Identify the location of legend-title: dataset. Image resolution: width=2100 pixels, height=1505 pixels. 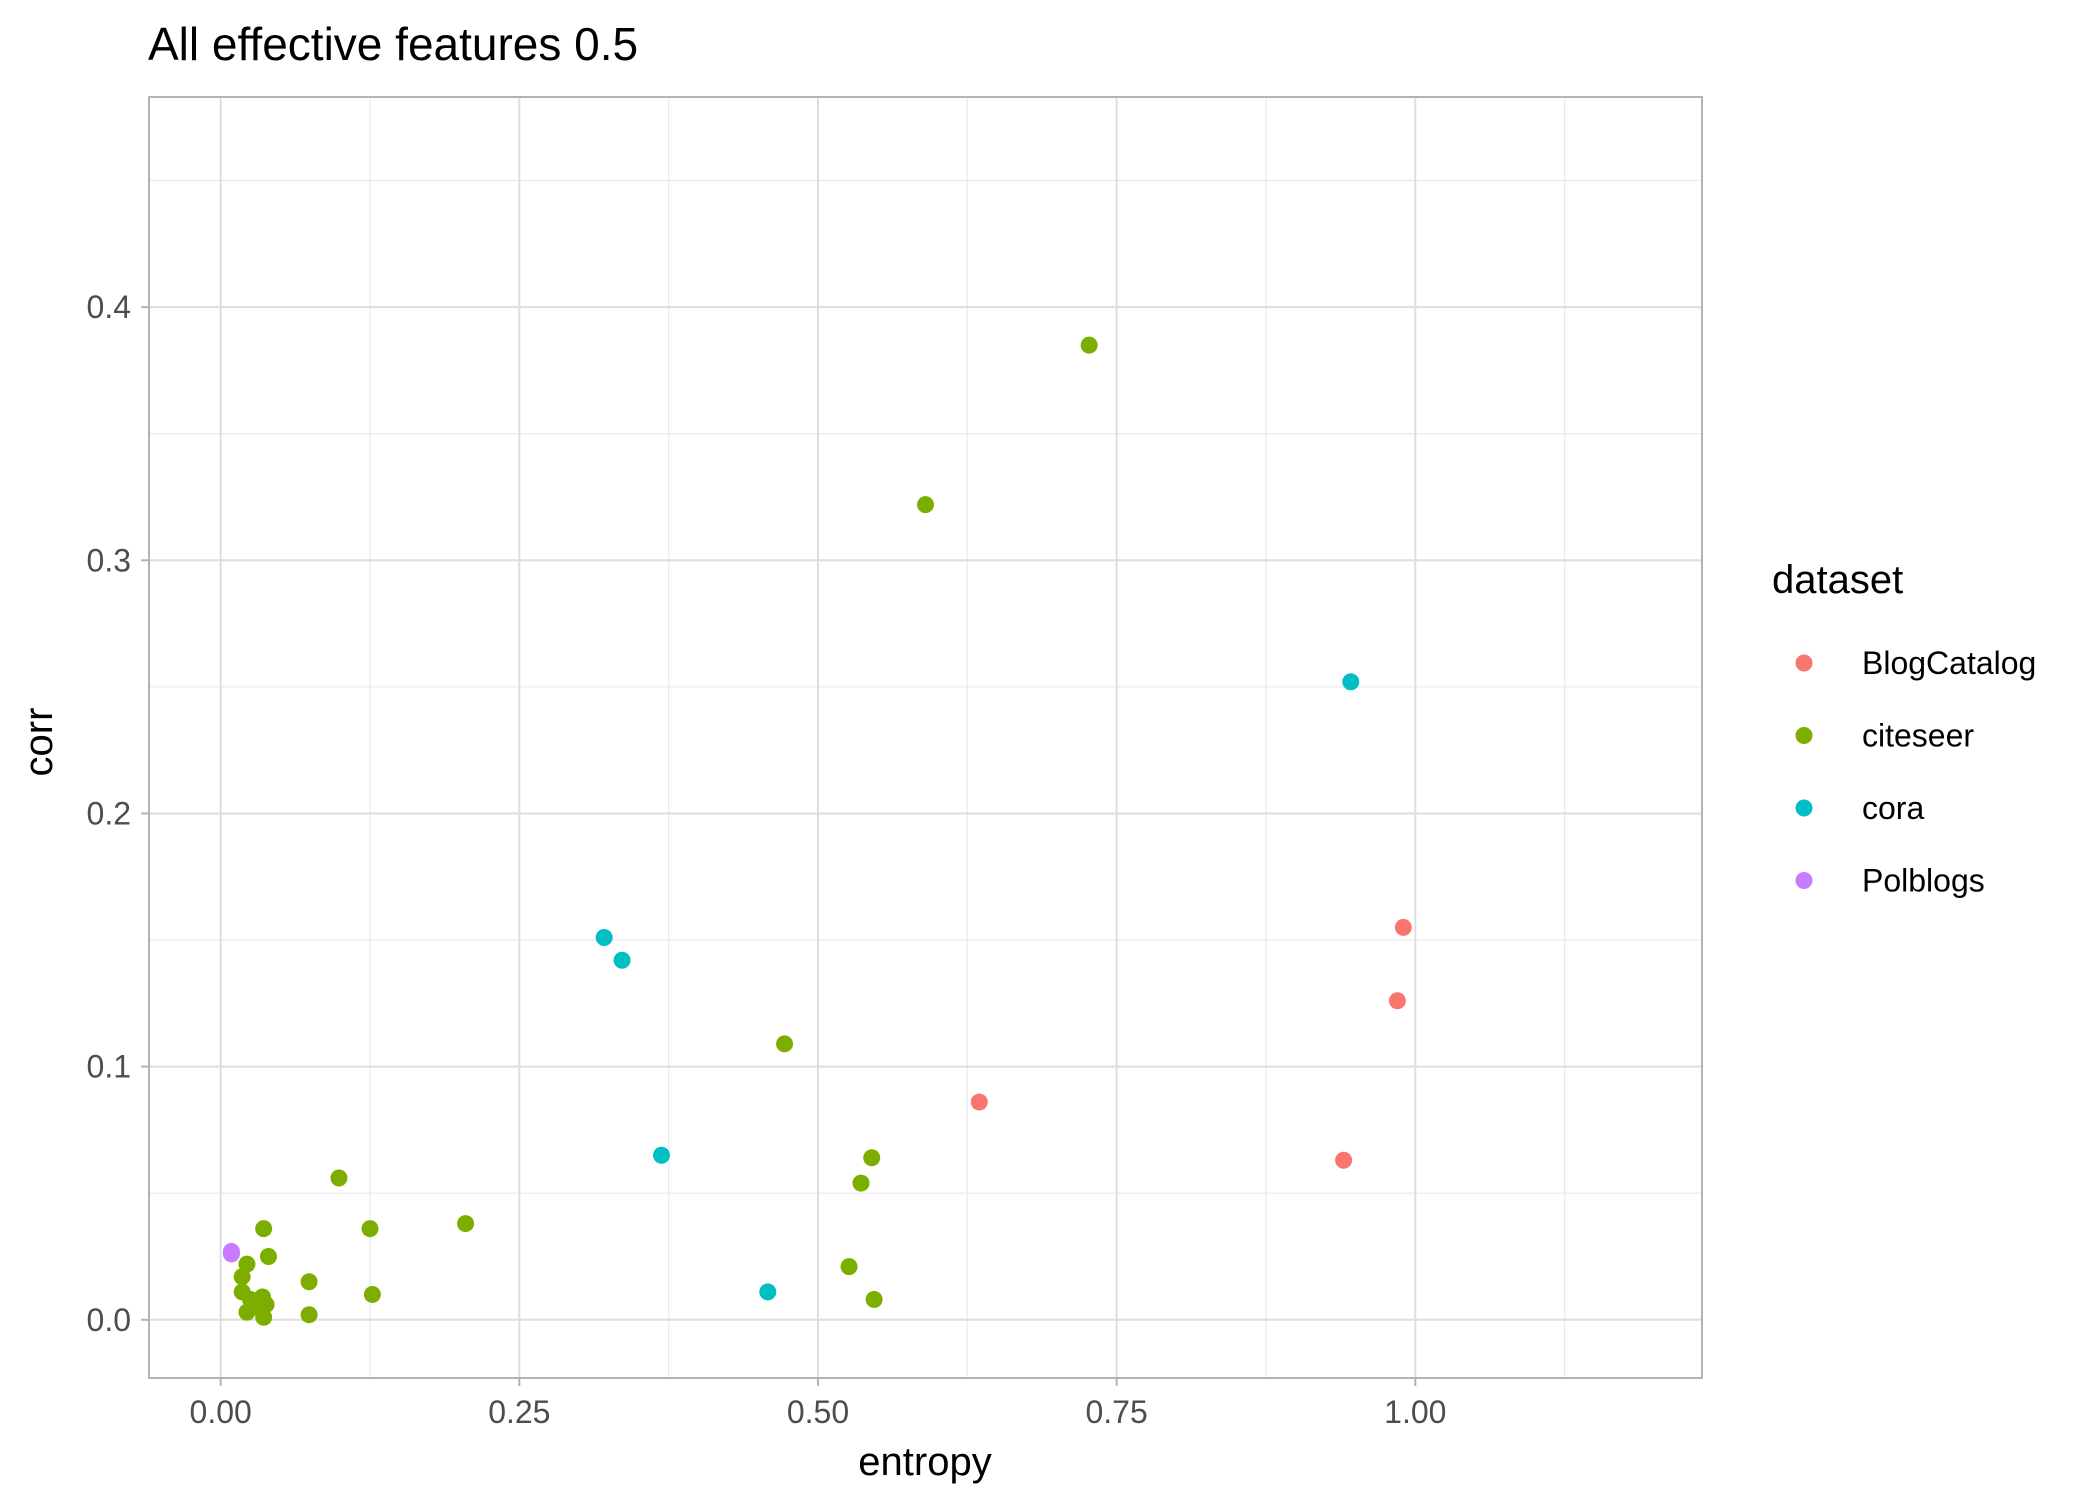
(1837, 580).